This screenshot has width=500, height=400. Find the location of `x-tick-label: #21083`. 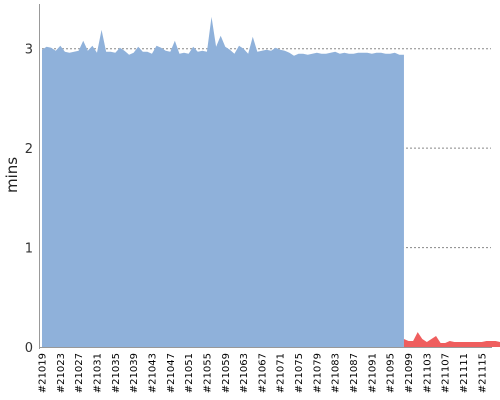

x-tick-label: #21083 is located at coordinates (336, 373).